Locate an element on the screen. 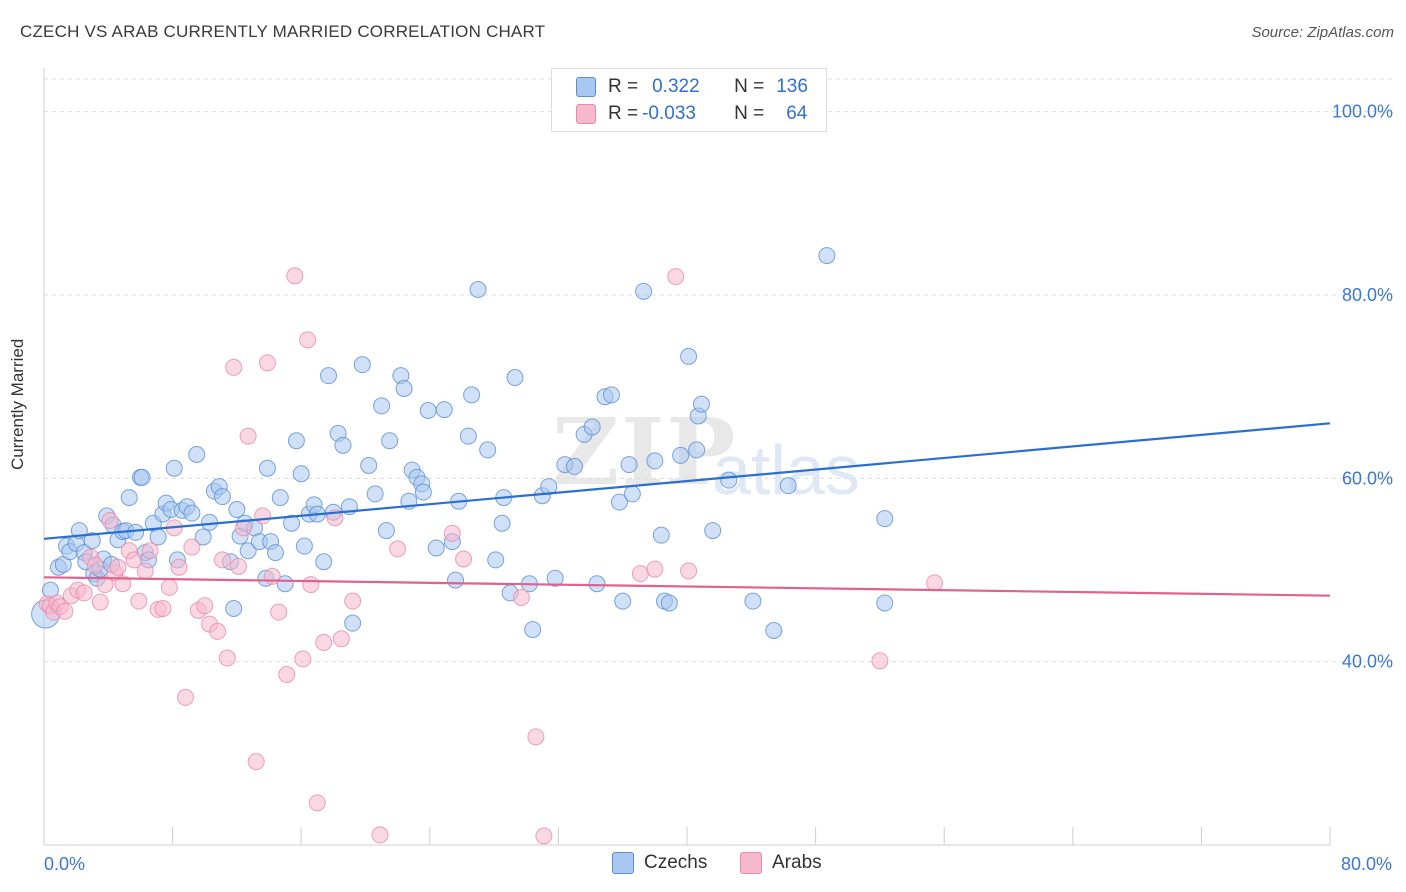 The image size is (1406, 892). y-tick-label: 40.0% is located at coordinates (1367, 662).